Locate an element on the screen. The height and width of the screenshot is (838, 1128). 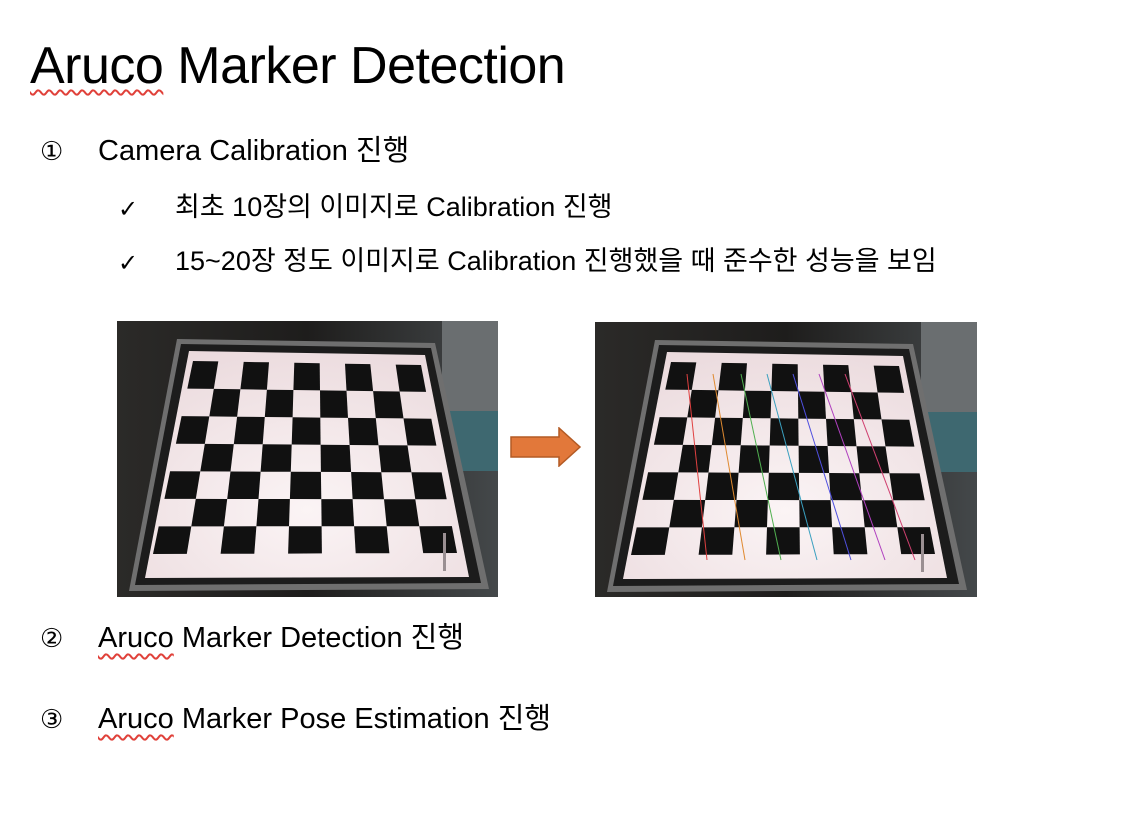
step-2-word-aruco: Aruco is located at coordinates (136, 638).